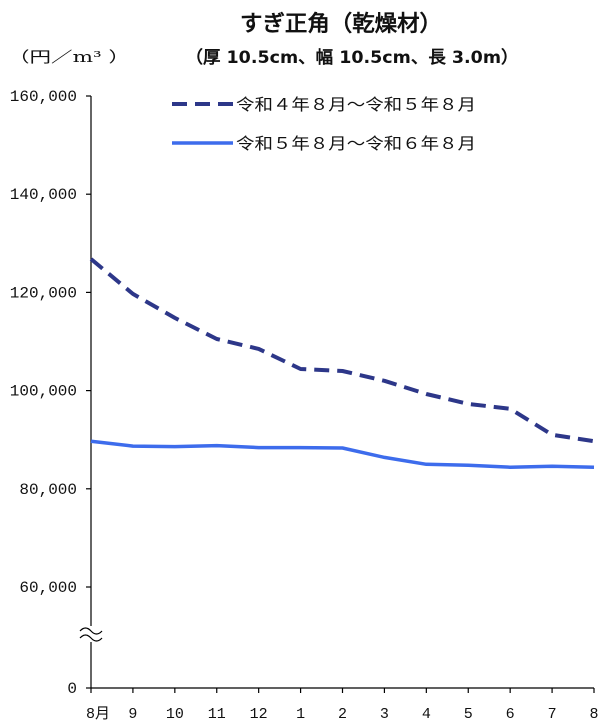 The width and height of the screenshot is (600, 727). Describe the element at coordinates (259, 714) in the screenshot. I see `x-tick-label: 12` at that location.